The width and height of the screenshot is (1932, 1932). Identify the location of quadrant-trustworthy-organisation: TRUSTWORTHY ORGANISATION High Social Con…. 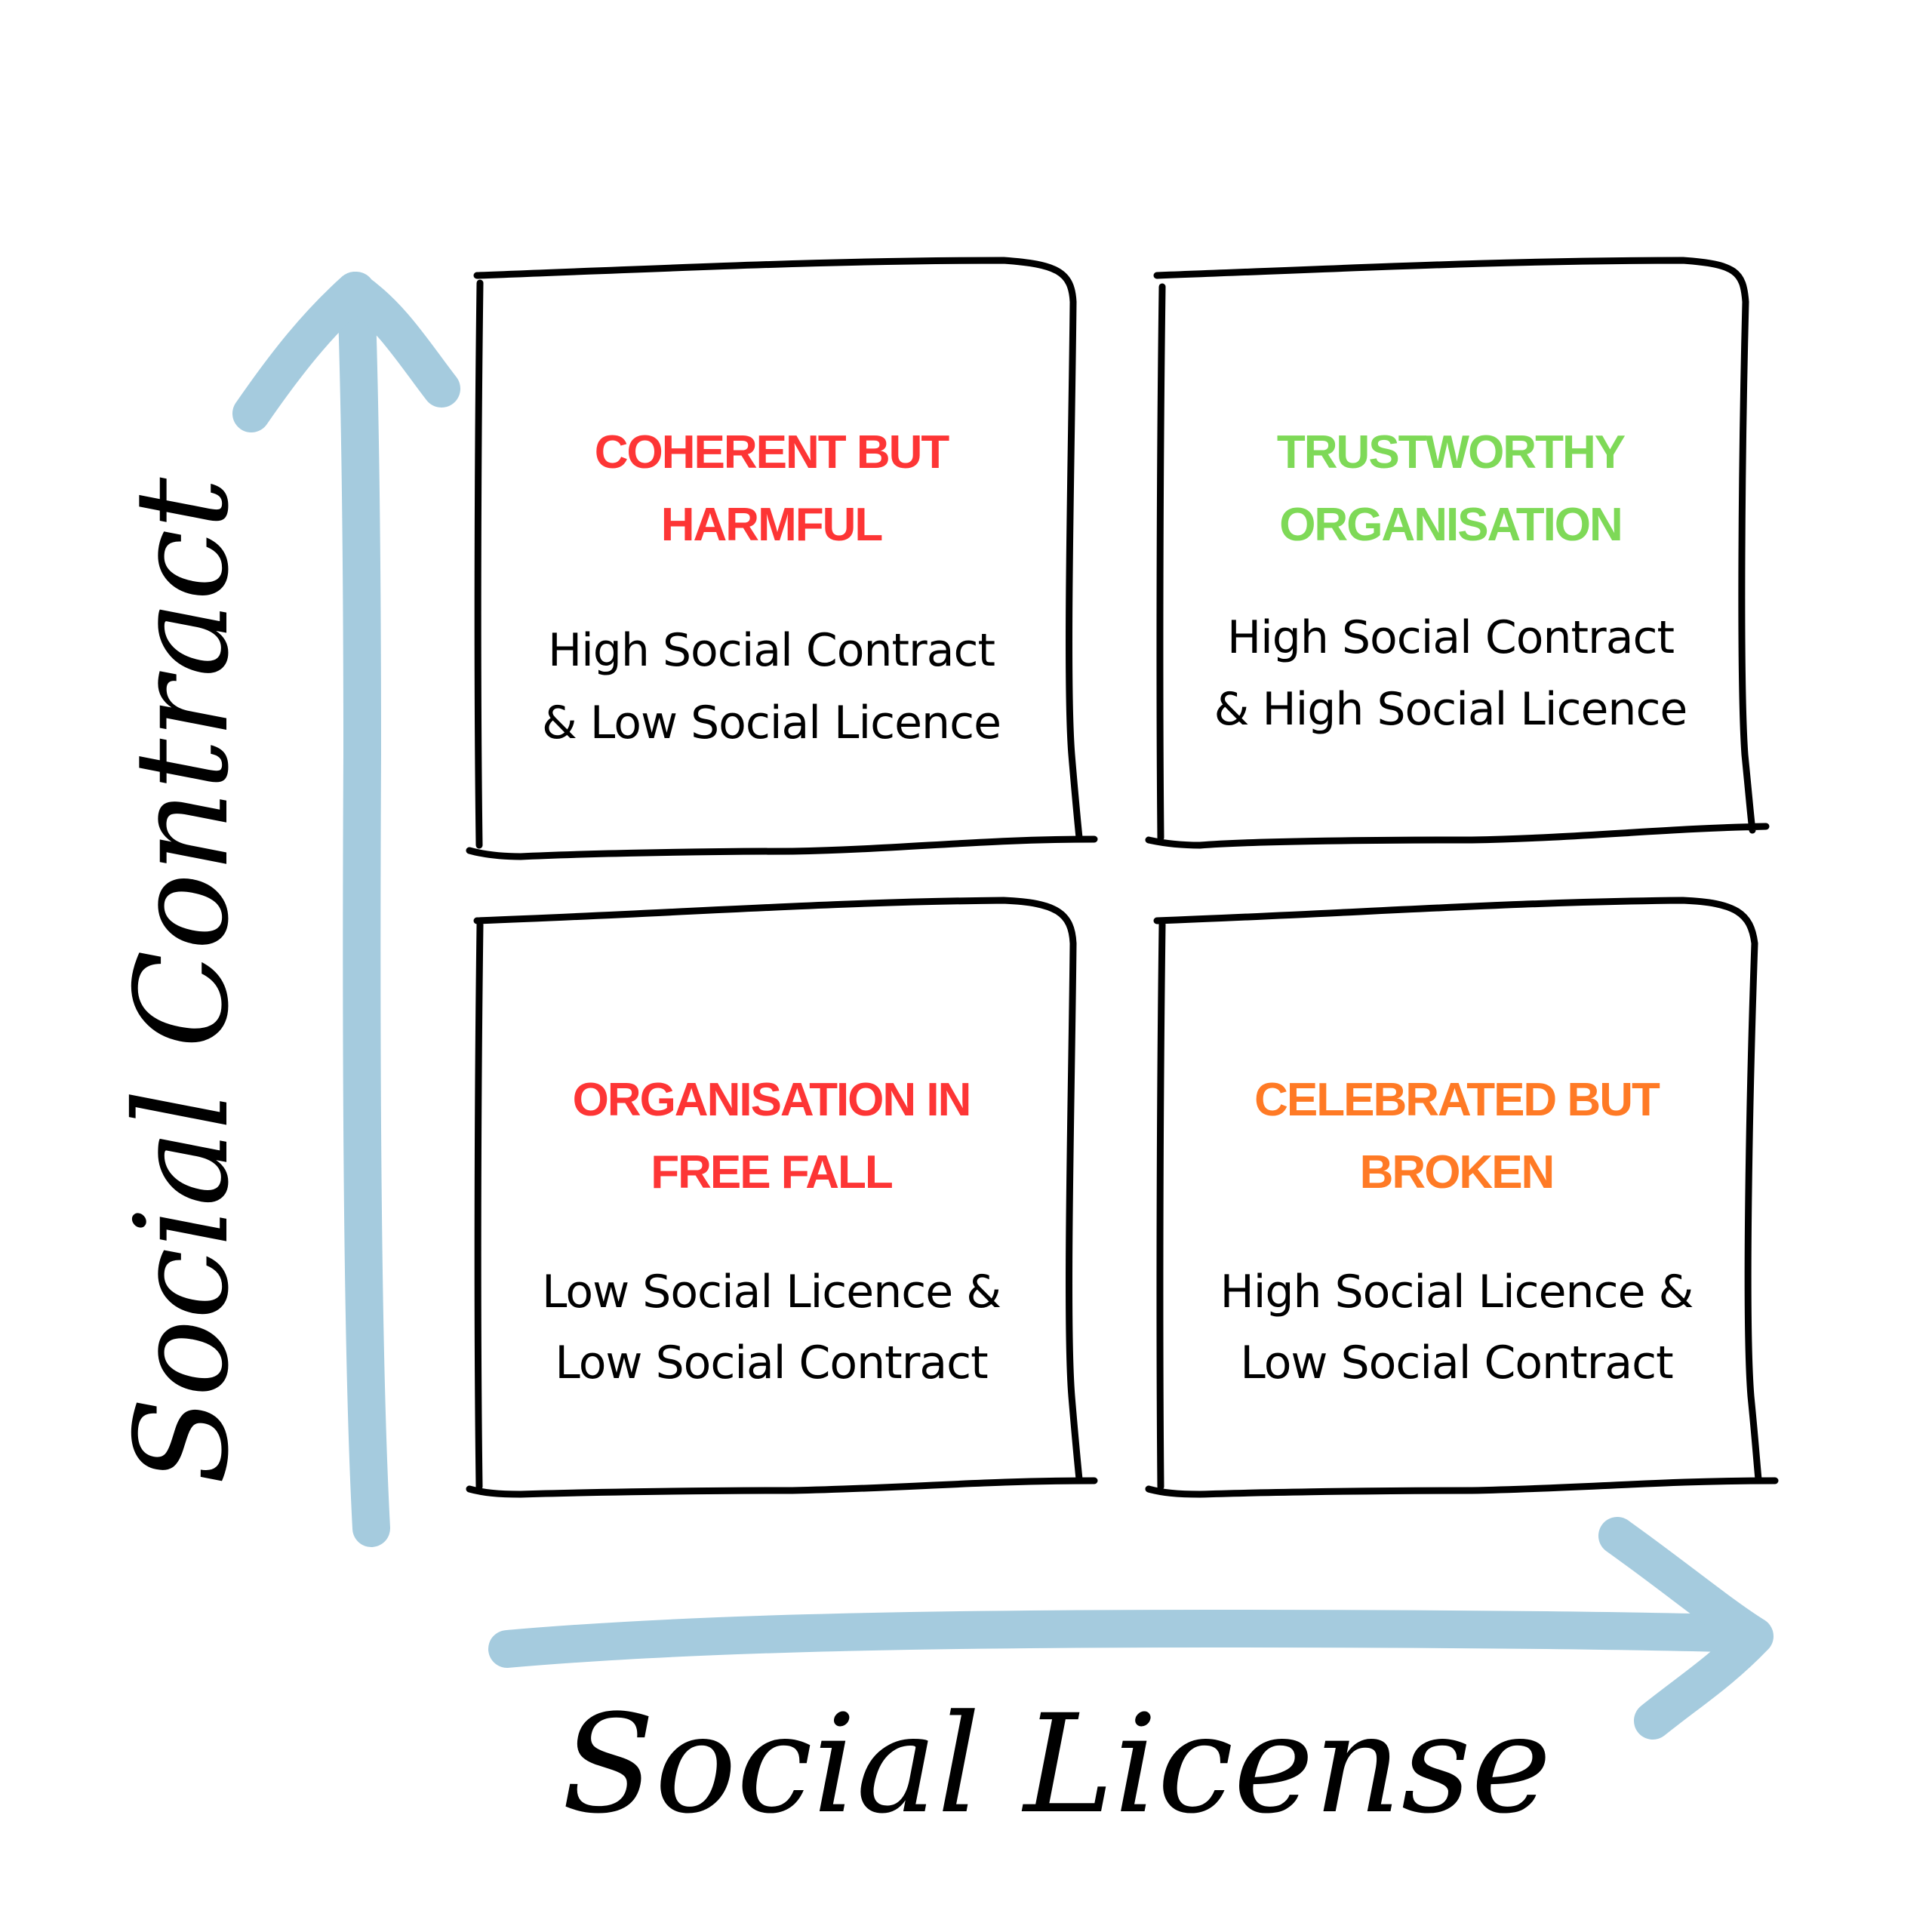
(1451, 581).